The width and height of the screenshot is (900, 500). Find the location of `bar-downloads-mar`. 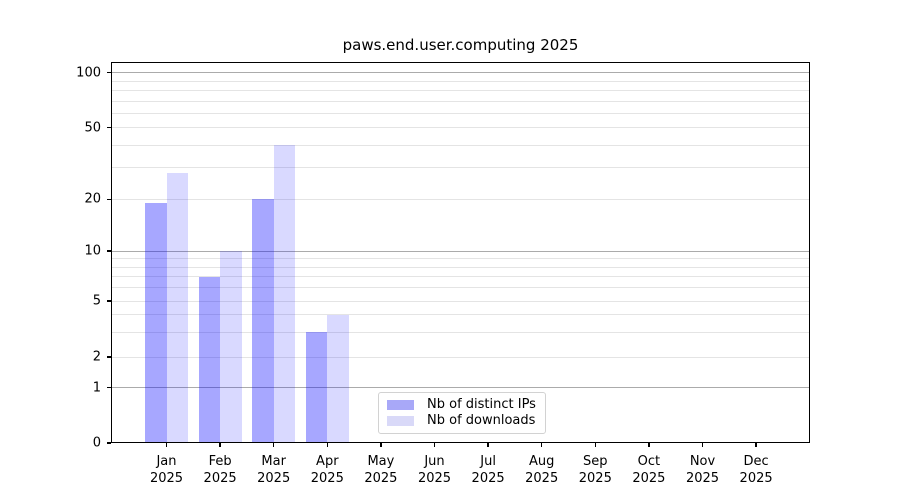

bar-downloads-mar is located at coordinates (284, 294).